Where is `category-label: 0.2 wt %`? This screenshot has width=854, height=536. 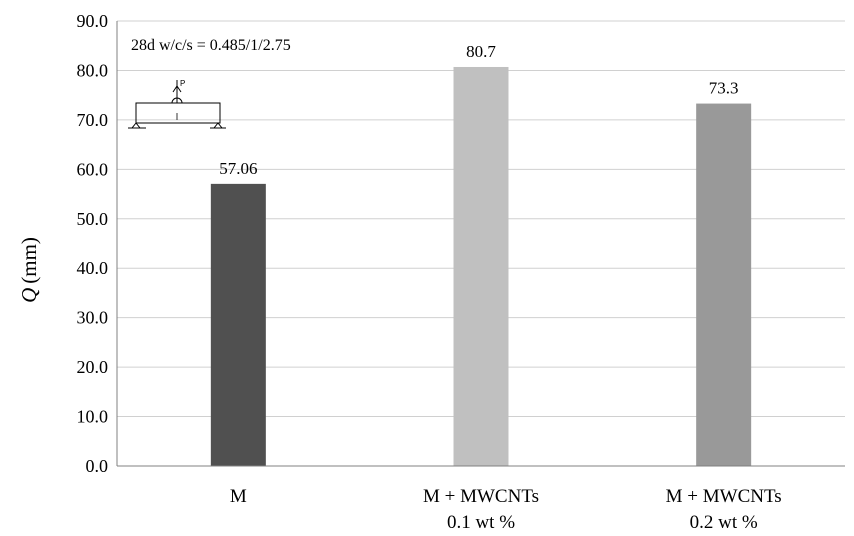 category-label: 0.2 wt % is located at coordinates (724, 522).